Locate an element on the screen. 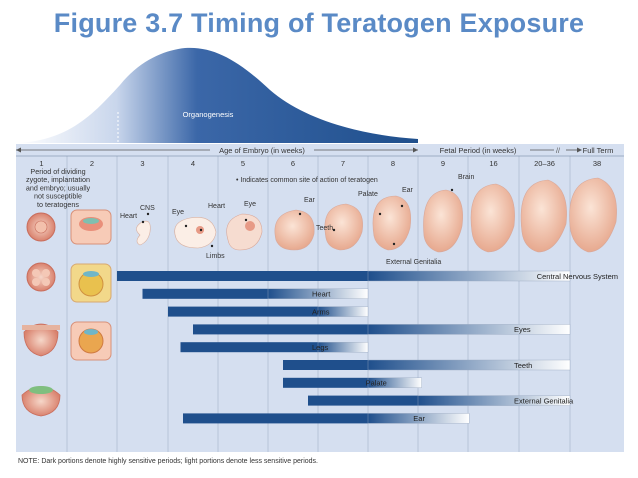  implantation-site is located at coordinates (41, 390).